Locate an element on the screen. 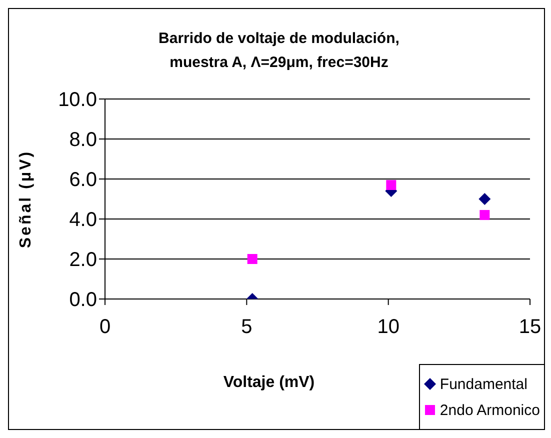 This screenshot has height=438, width=551. y-tick-label: 8.0 is located at coordinates (83, 140).